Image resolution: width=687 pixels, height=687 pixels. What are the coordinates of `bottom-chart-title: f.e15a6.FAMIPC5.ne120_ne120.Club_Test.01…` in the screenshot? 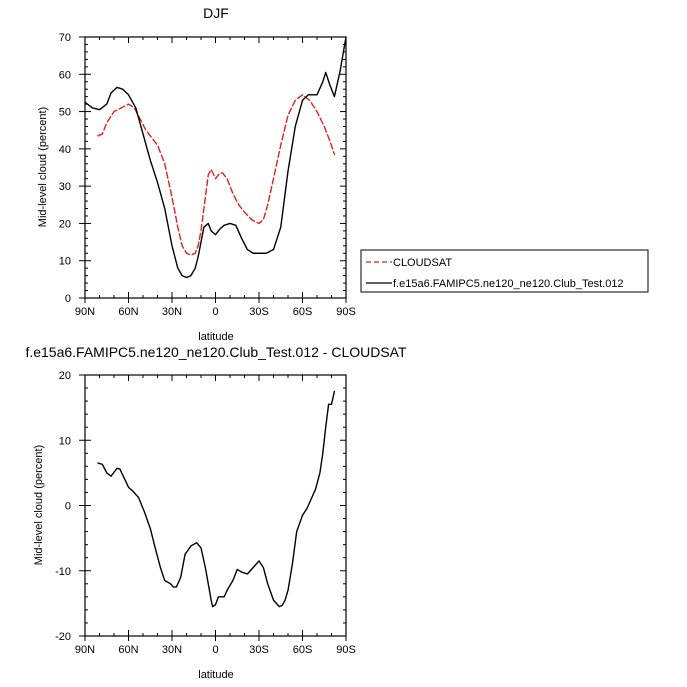 It's located at (216, 352).